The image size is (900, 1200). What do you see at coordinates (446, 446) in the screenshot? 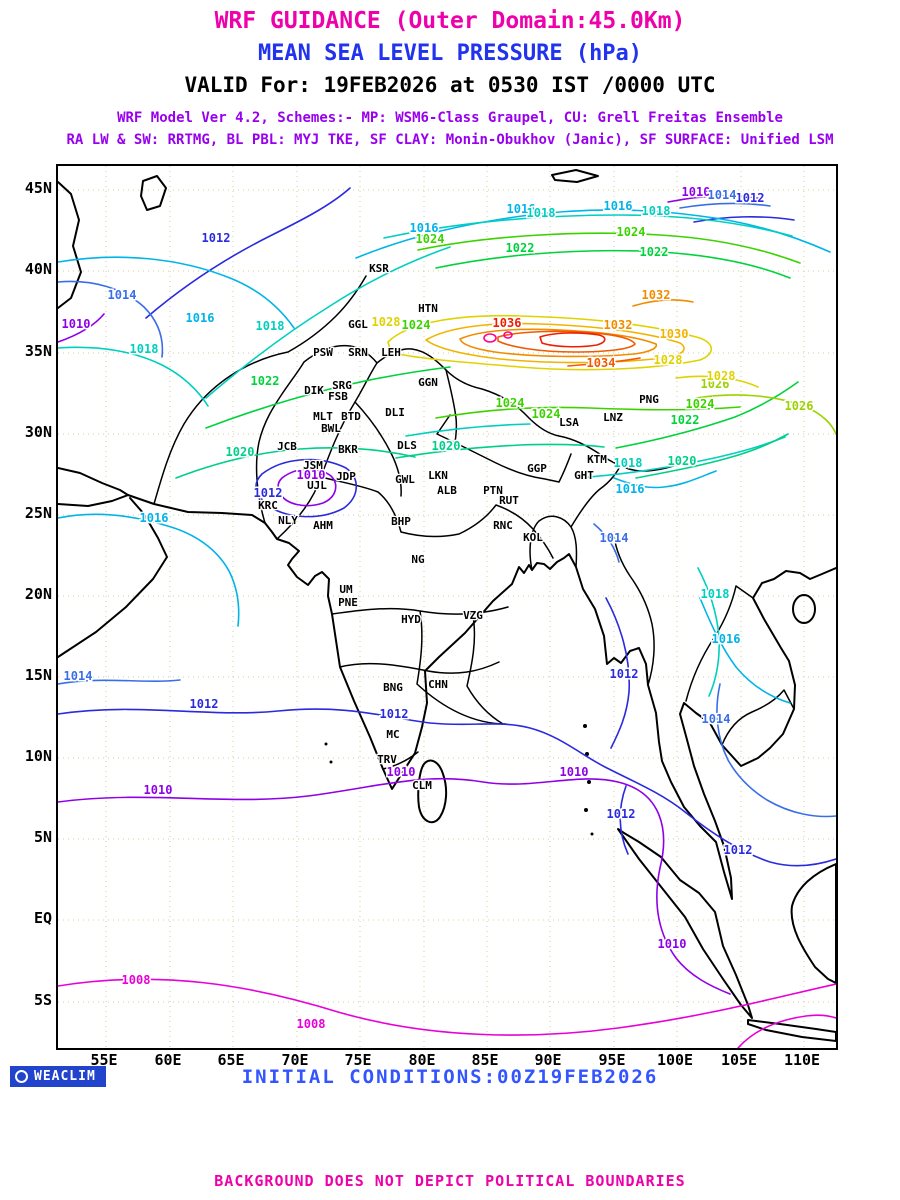
I see `contour-label: 1020` at bounding box center [446, 446].